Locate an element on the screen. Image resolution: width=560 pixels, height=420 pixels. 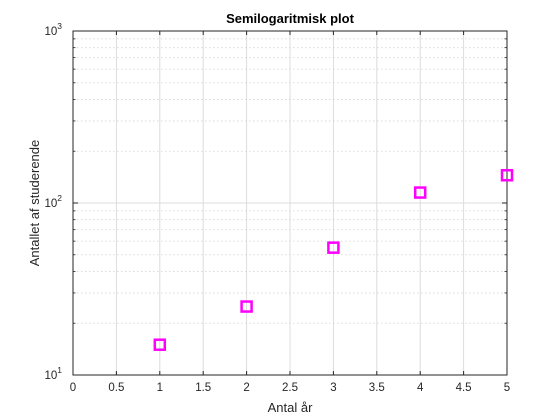
x-tick-label: 5 is located at coordinates (507, 388).